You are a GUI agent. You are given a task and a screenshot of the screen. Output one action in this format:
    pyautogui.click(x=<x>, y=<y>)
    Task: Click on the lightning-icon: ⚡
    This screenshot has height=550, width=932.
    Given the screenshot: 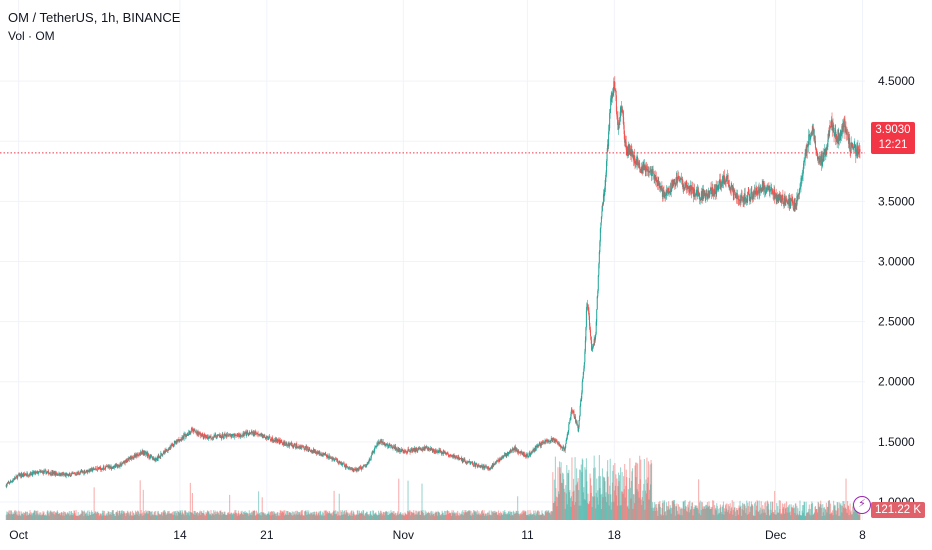 What is the action you would take?
    pyautogui.click(x=862, y=505)
    